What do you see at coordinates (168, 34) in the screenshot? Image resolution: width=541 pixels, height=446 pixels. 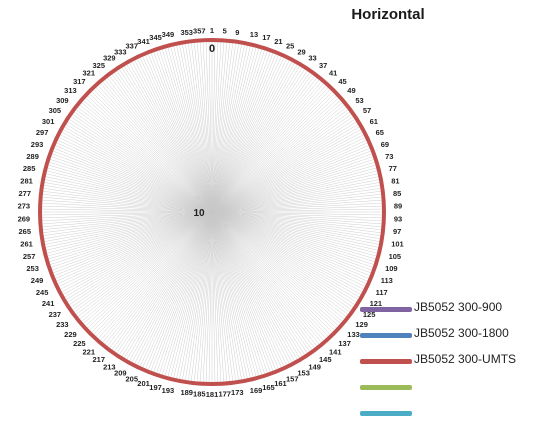 I see `angle-tick-label: 349` at bounding box center [168, 34].